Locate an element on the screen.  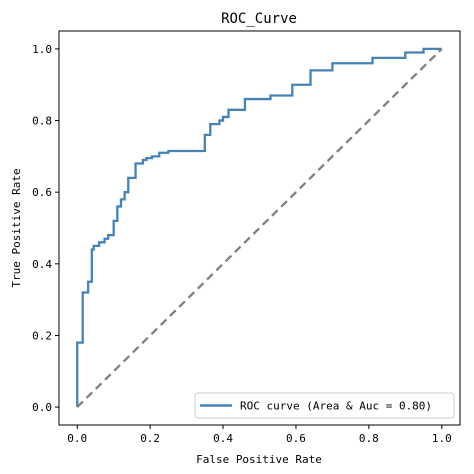
chart-title: ROC_Curve is located at coordinates (259, 19).